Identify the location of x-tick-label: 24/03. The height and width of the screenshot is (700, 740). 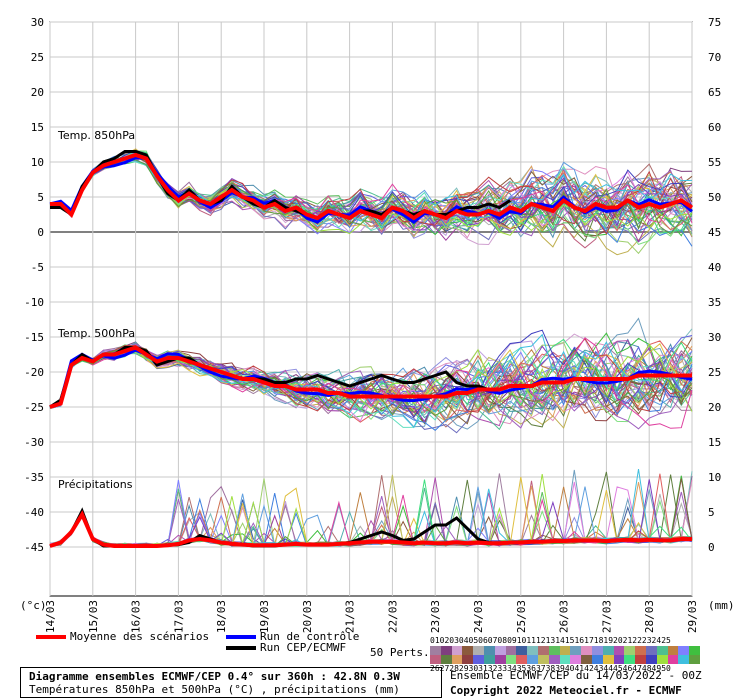
(478, 616).